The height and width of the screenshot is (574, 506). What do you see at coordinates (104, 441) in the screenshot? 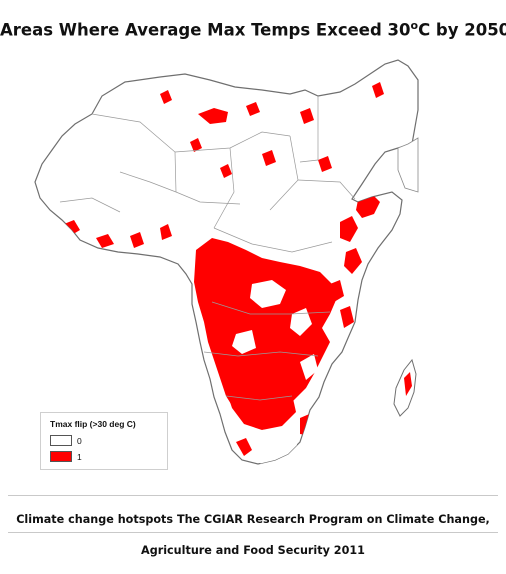
I see `map-legend: Tmax flip (>30 deg C) 0 1` at bounding box center [104, 441].